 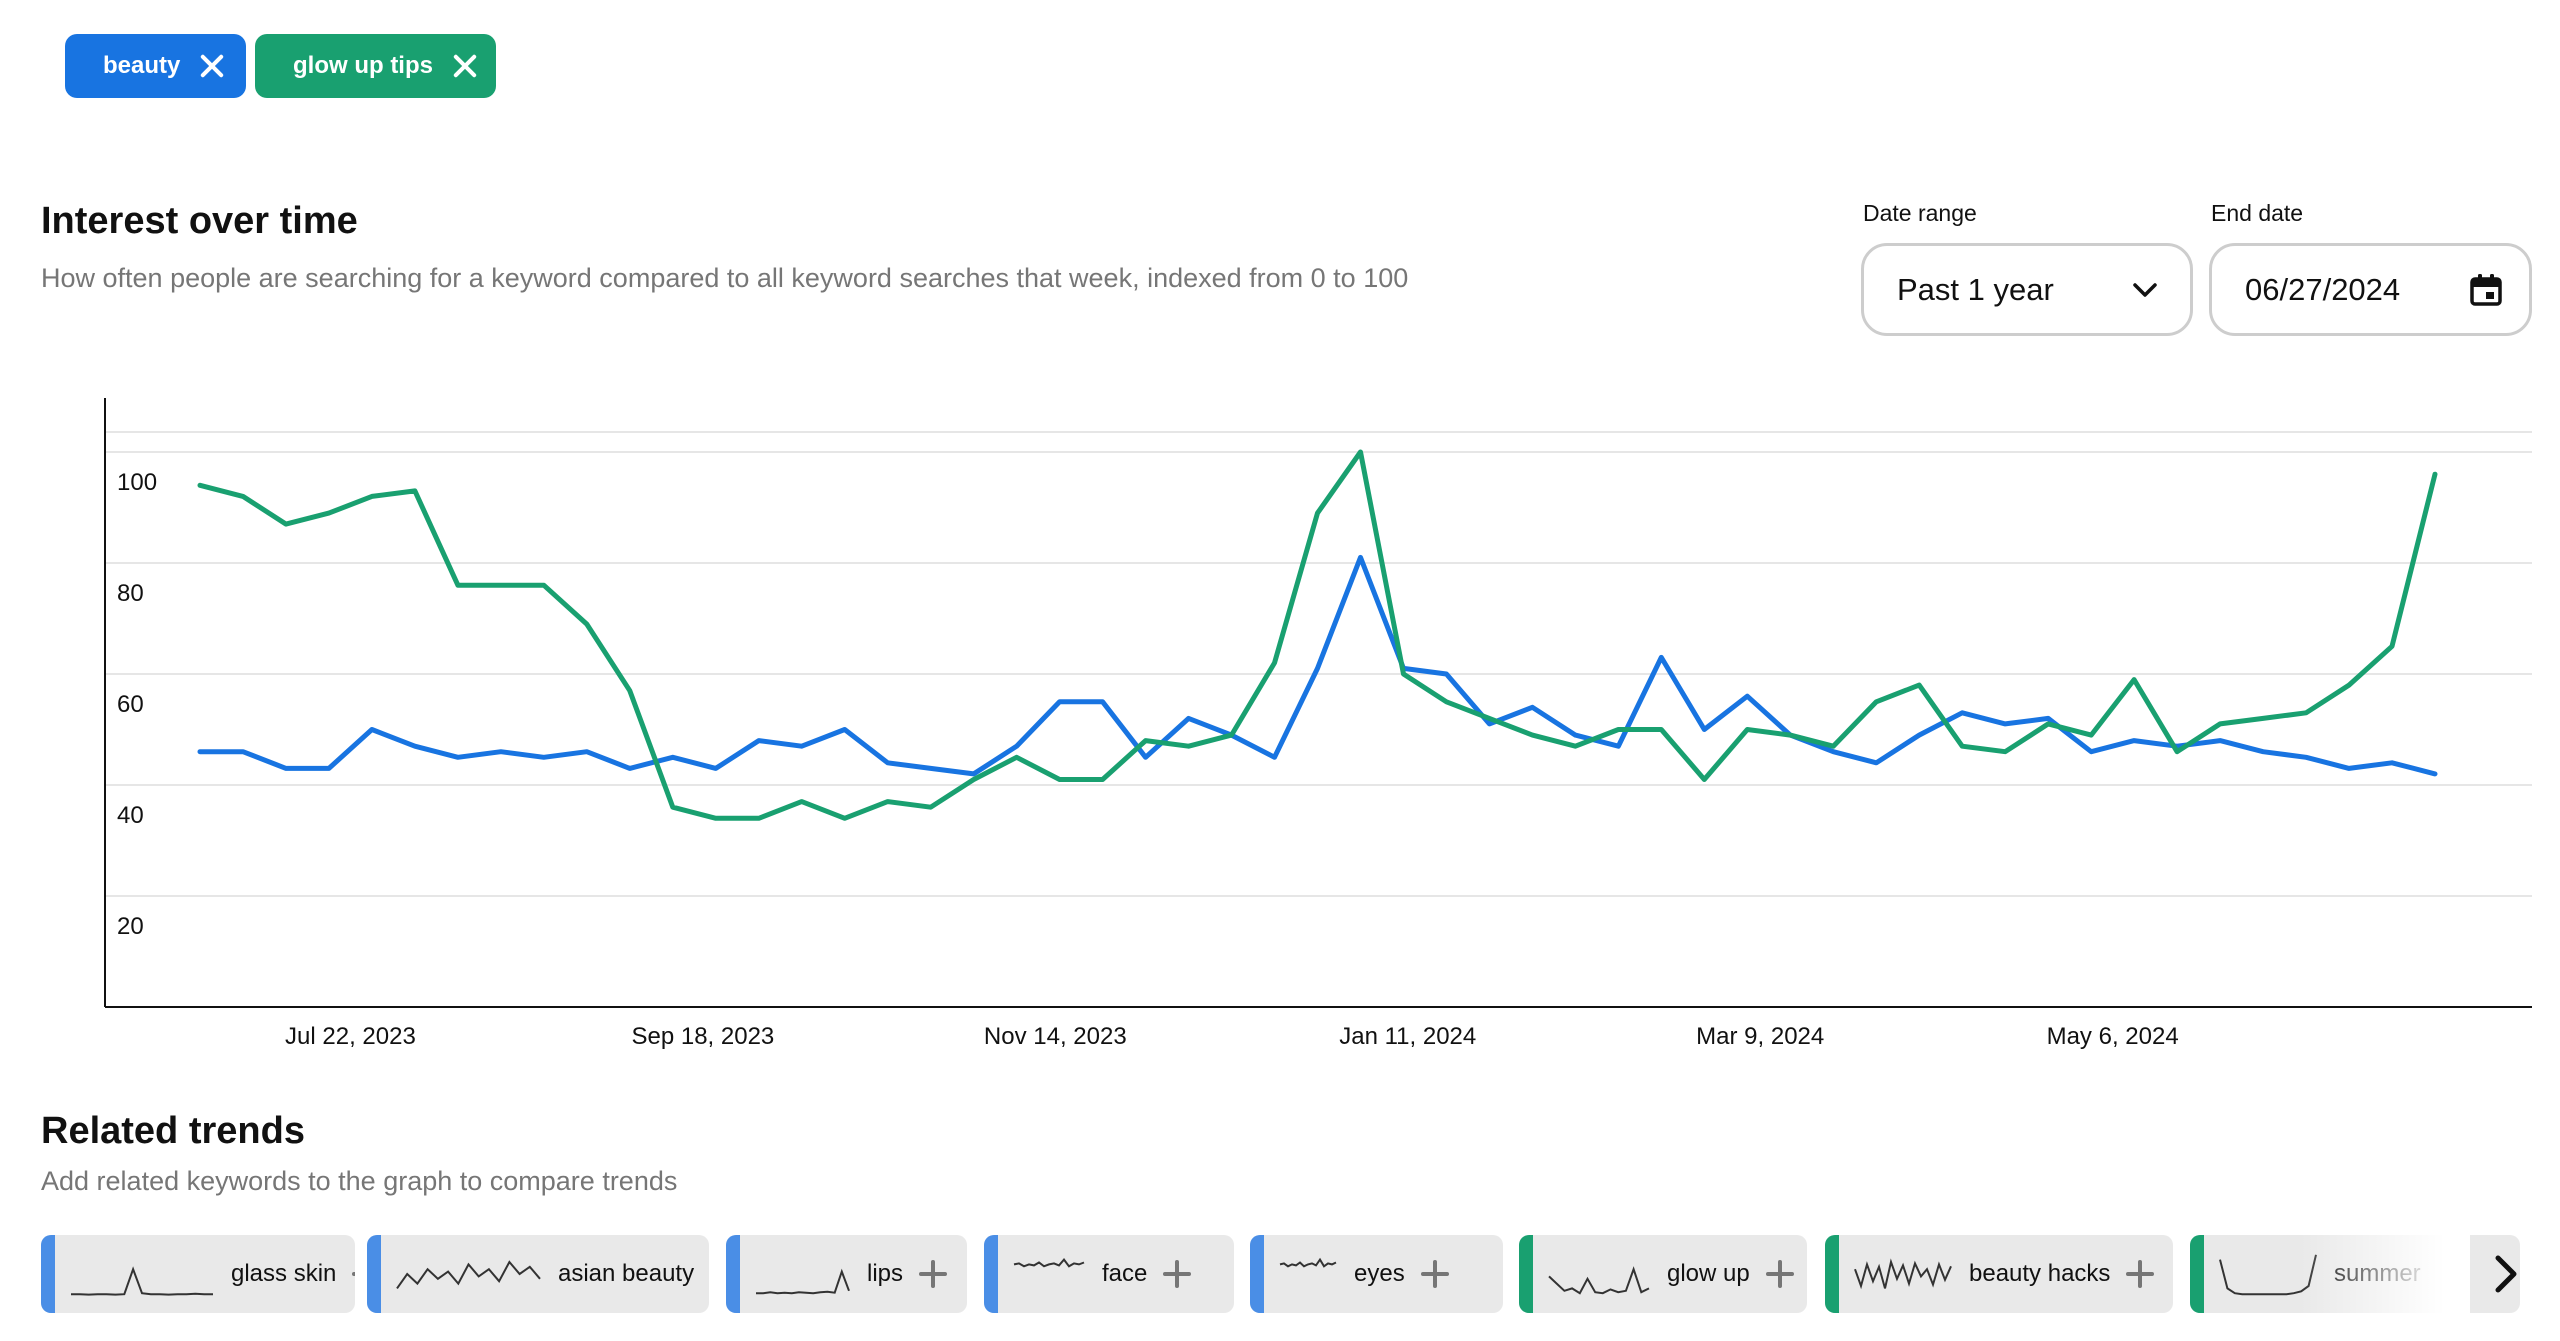 I want to click on related-trend-card: eyes, so click(x=1376, y=1274).